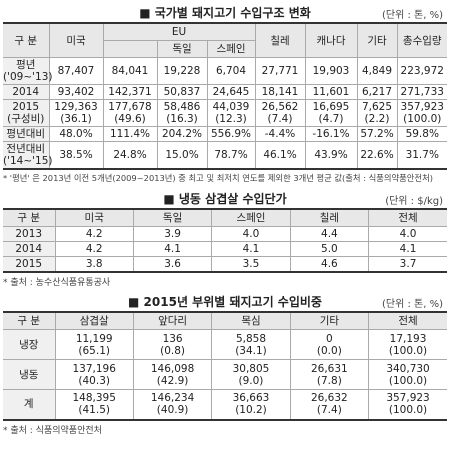 This screenshot has width=450, height=469. I want to click on cell-line: 3.7, so click(408, 264).